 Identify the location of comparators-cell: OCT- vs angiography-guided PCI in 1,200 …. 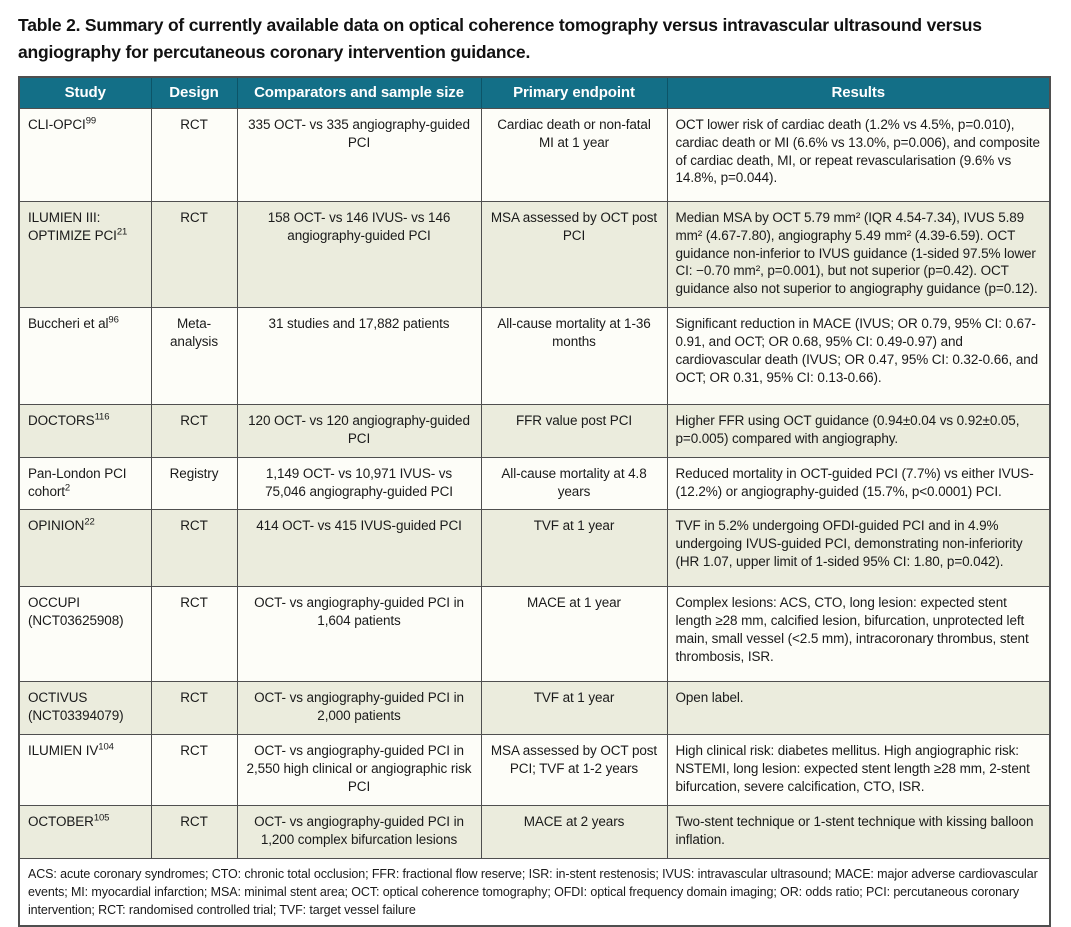
(359, 831).